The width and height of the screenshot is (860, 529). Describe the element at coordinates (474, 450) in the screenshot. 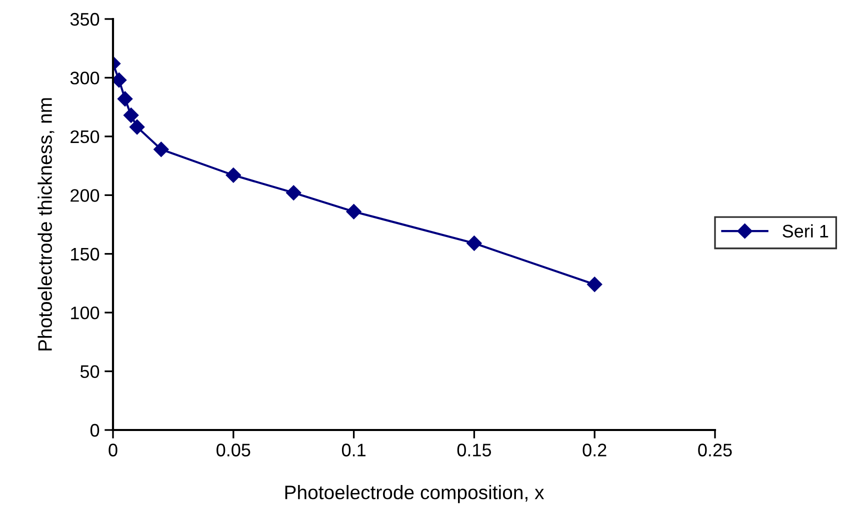

I see `x-tick-label: 0.15` at that location.